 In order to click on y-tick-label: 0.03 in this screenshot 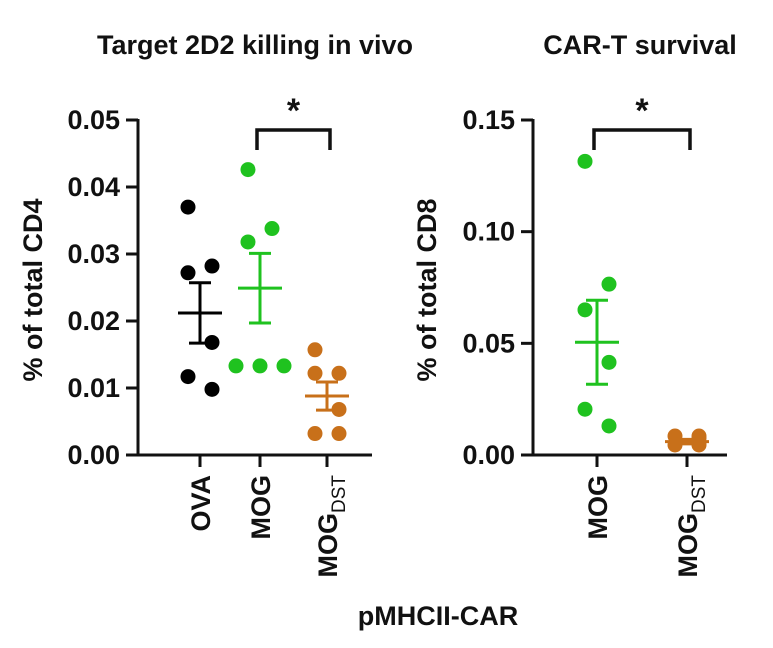, I will do `click(93, 254)`.